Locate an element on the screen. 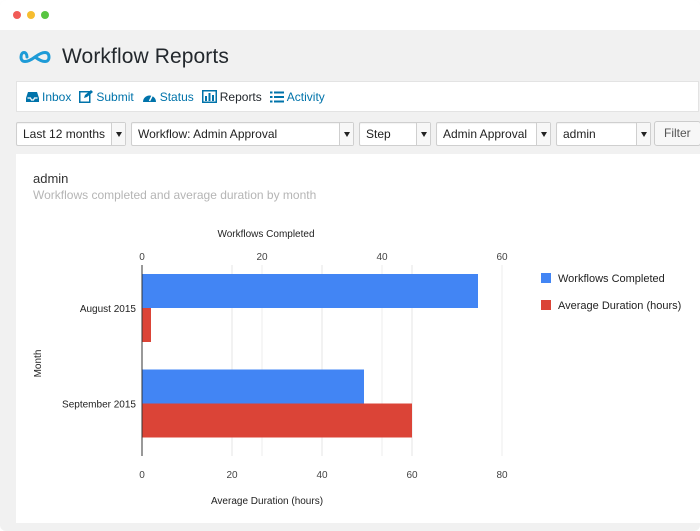 This screenshot has width=700, height=531. inbox-icon is located at coordinates (32, 96).